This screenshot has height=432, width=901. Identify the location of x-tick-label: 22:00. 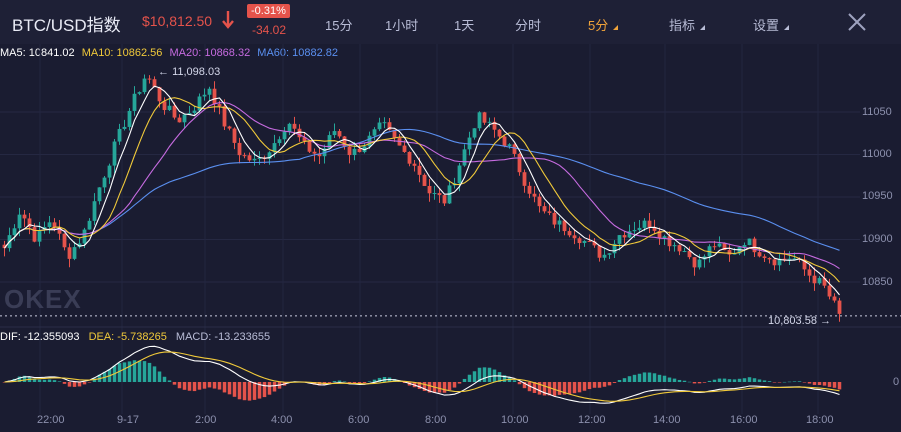
(51, 420).